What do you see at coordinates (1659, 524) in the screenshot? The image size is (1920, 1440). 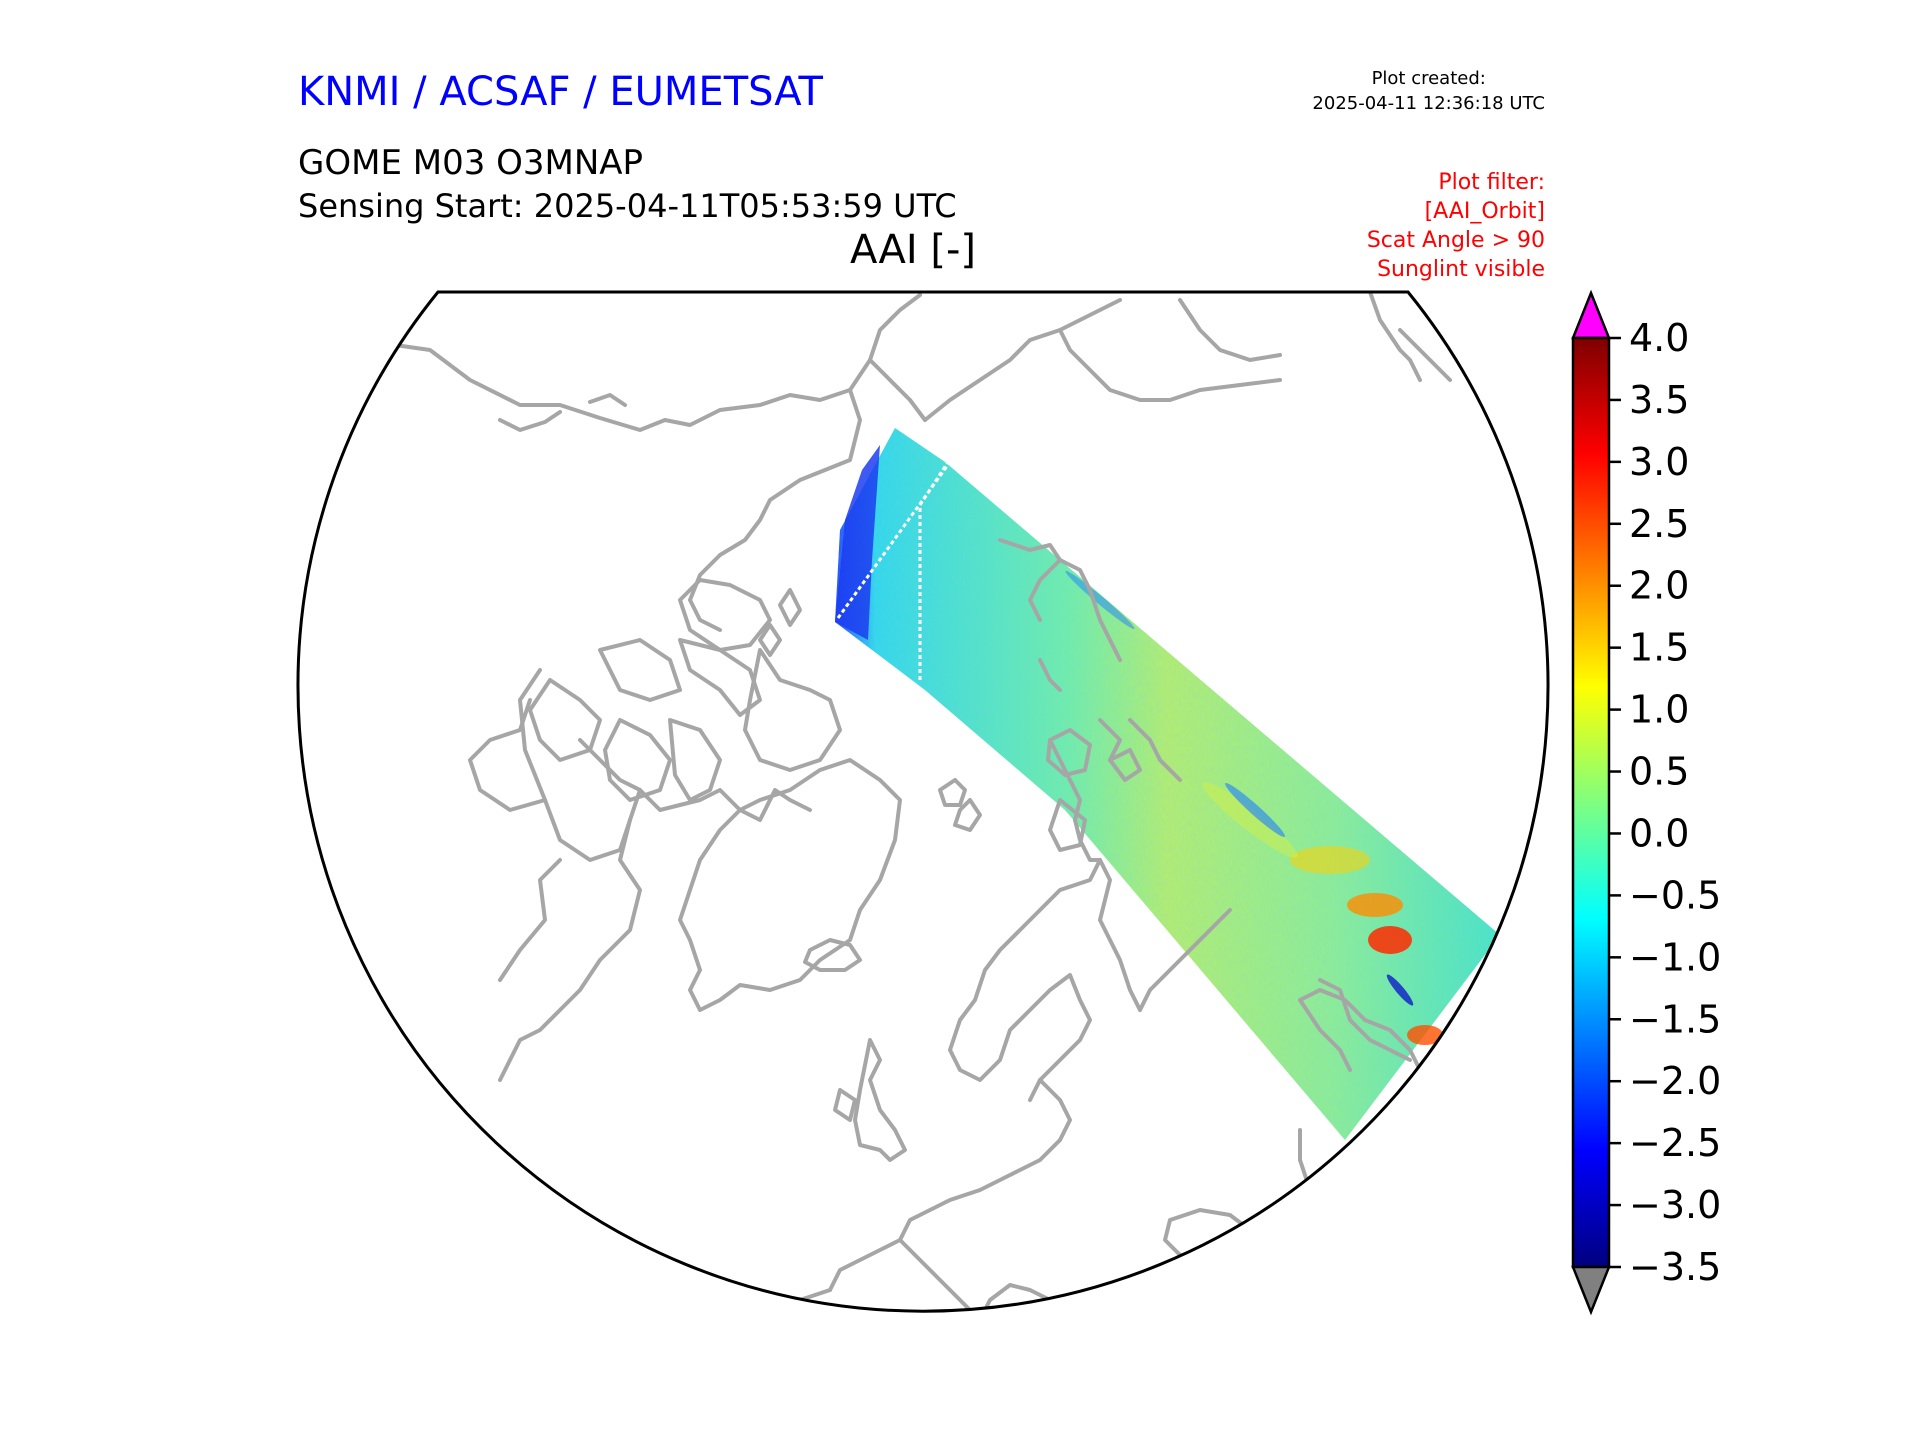 I see `colorbar-tick-label: 2.5` at bounding box center [1659, 524].